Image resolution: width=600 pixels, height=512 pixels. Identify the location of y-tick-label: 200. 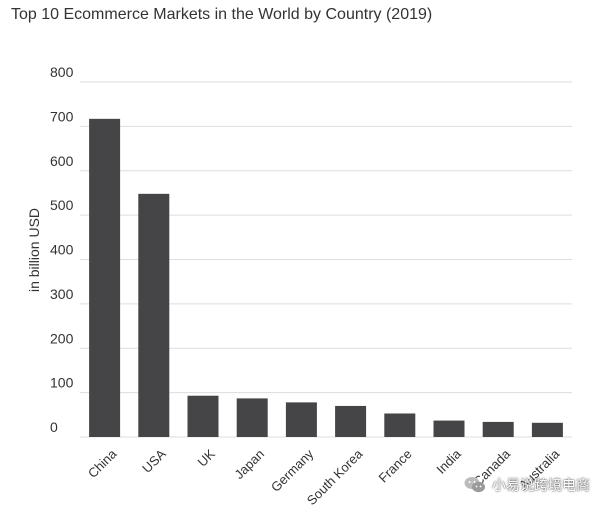
(62, 338).